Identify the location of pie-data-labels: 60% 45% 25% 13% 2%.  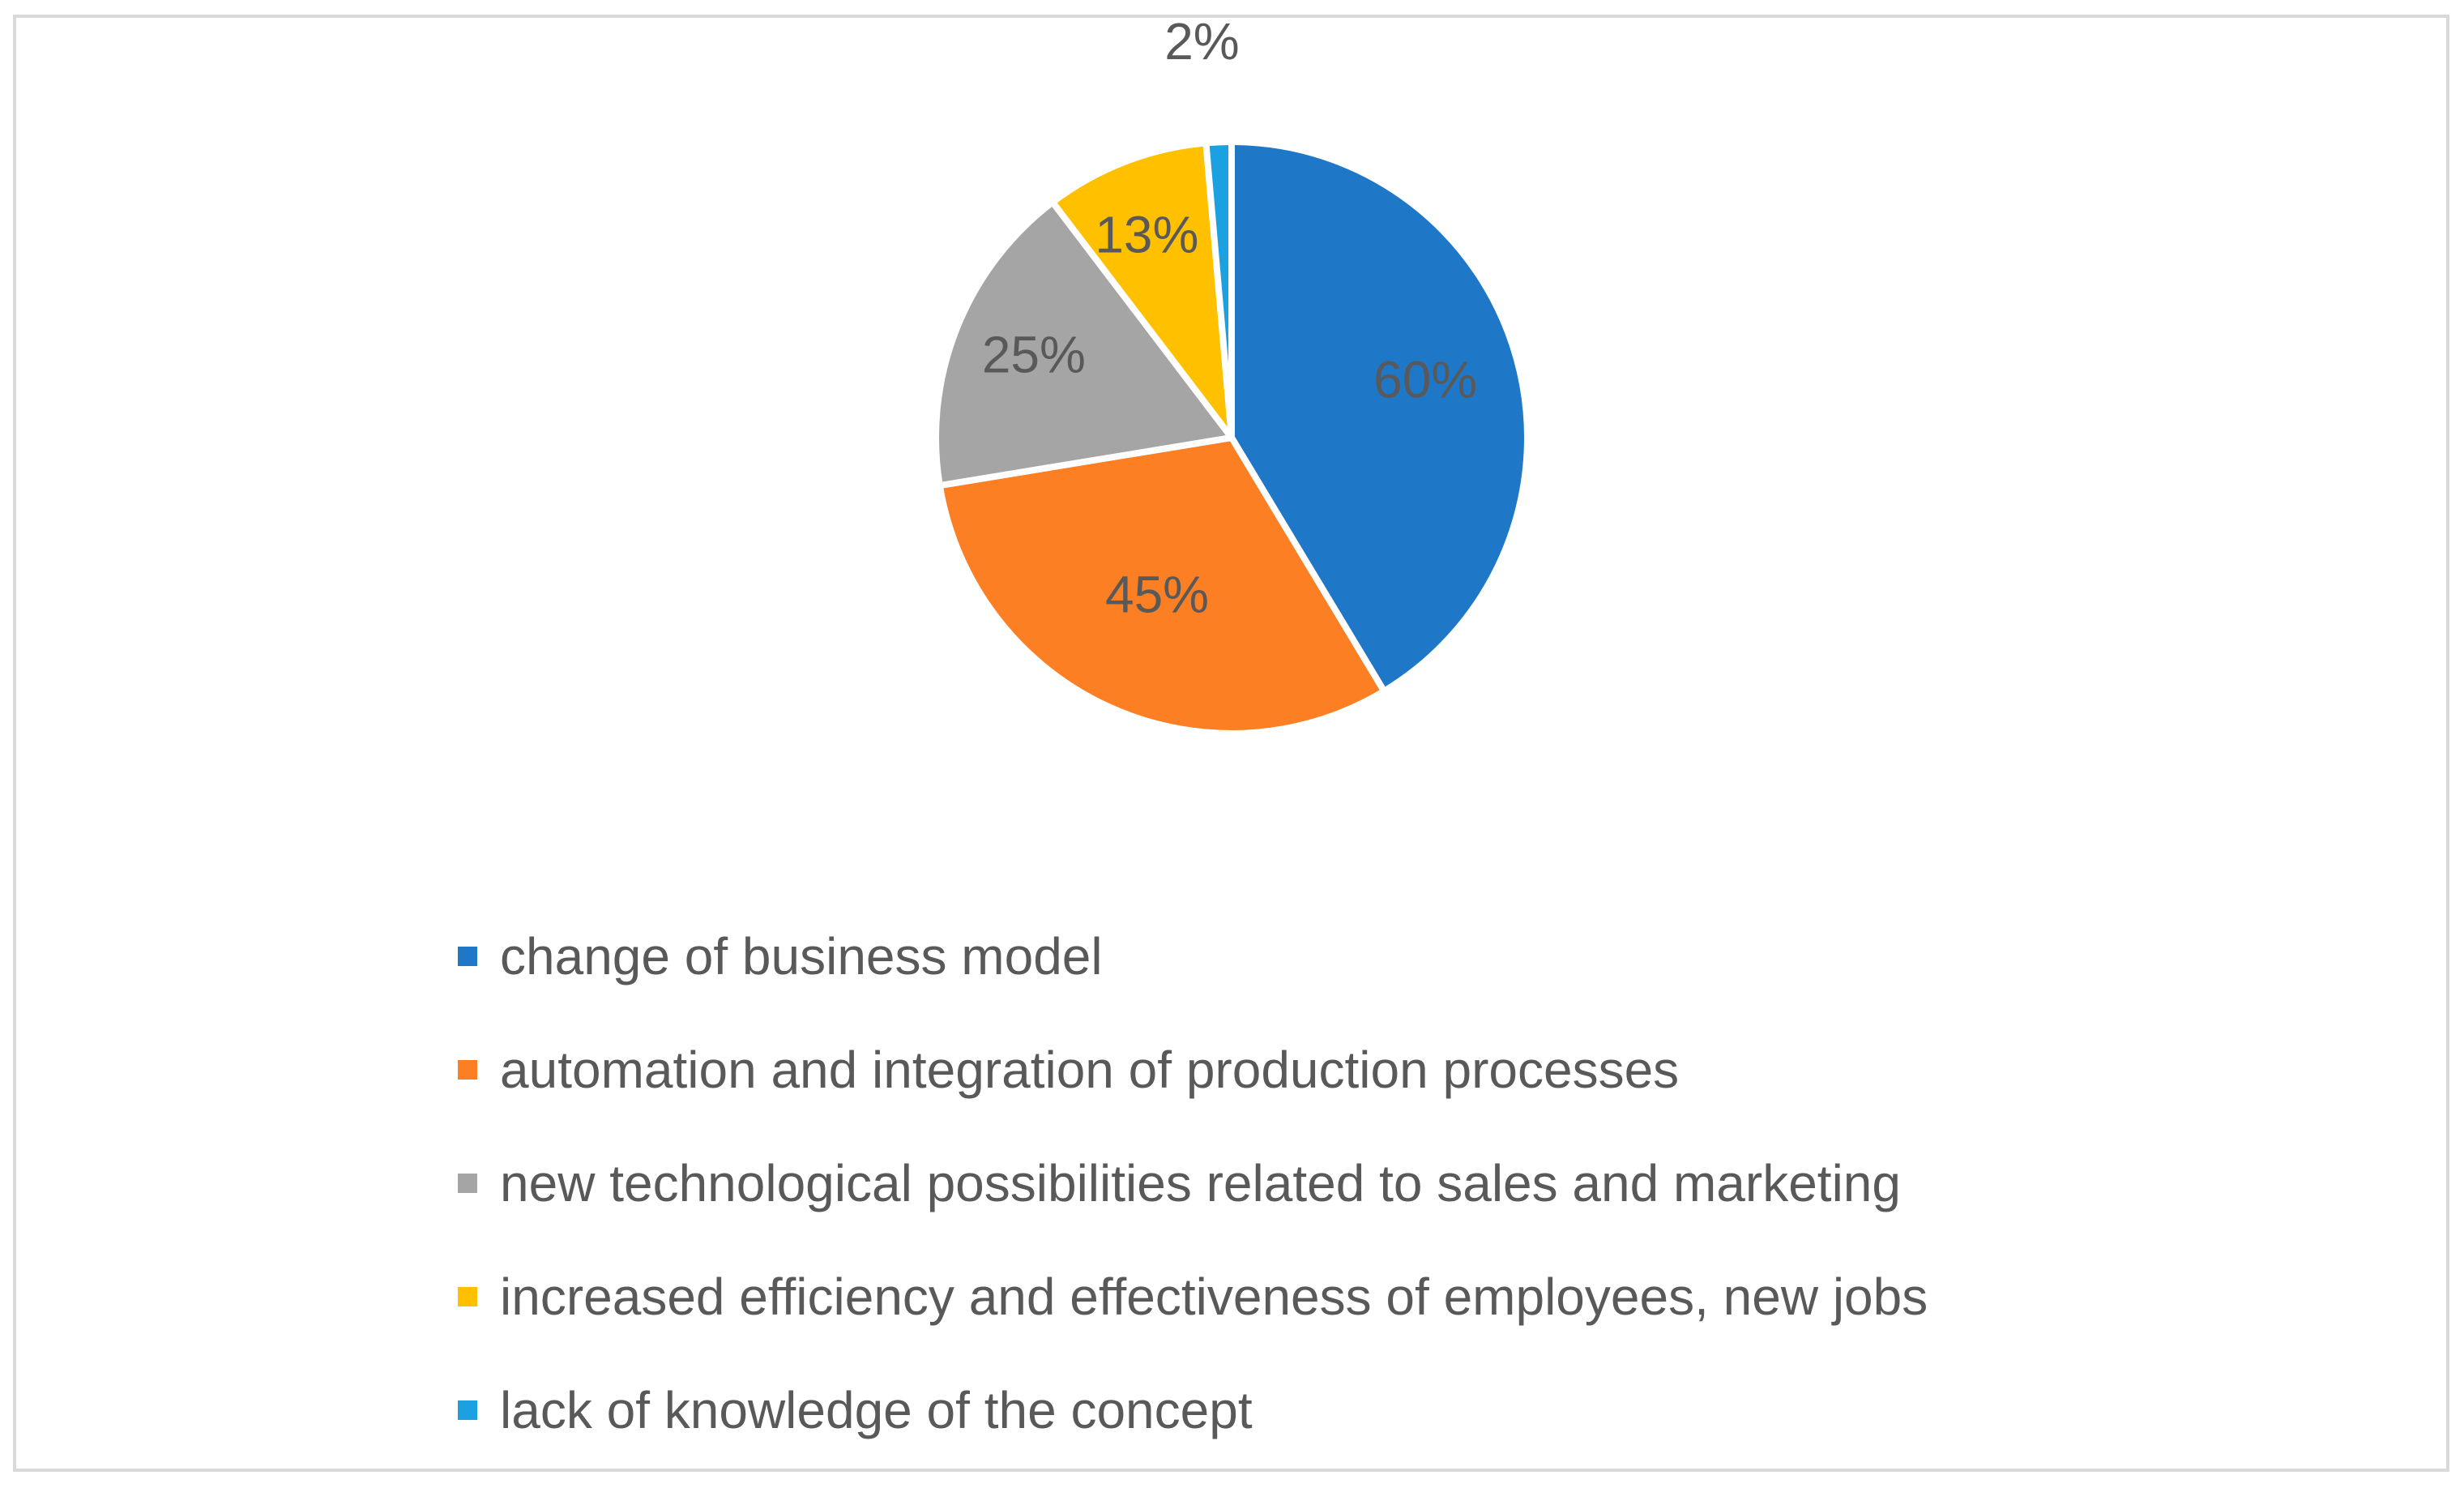
(1229, 318).